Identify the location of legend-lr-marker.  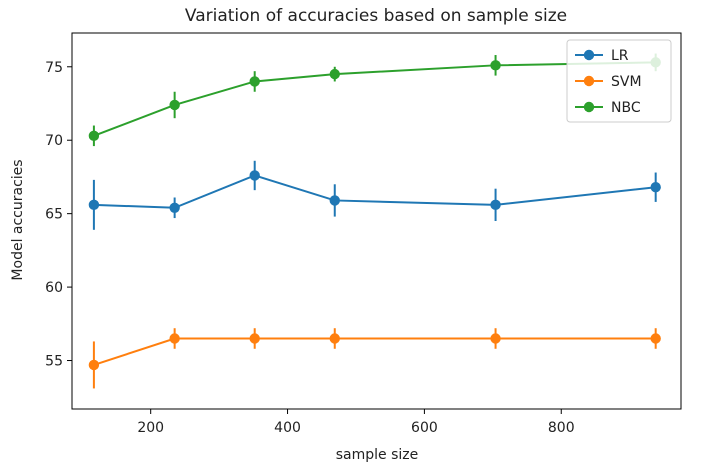
(589, 55).